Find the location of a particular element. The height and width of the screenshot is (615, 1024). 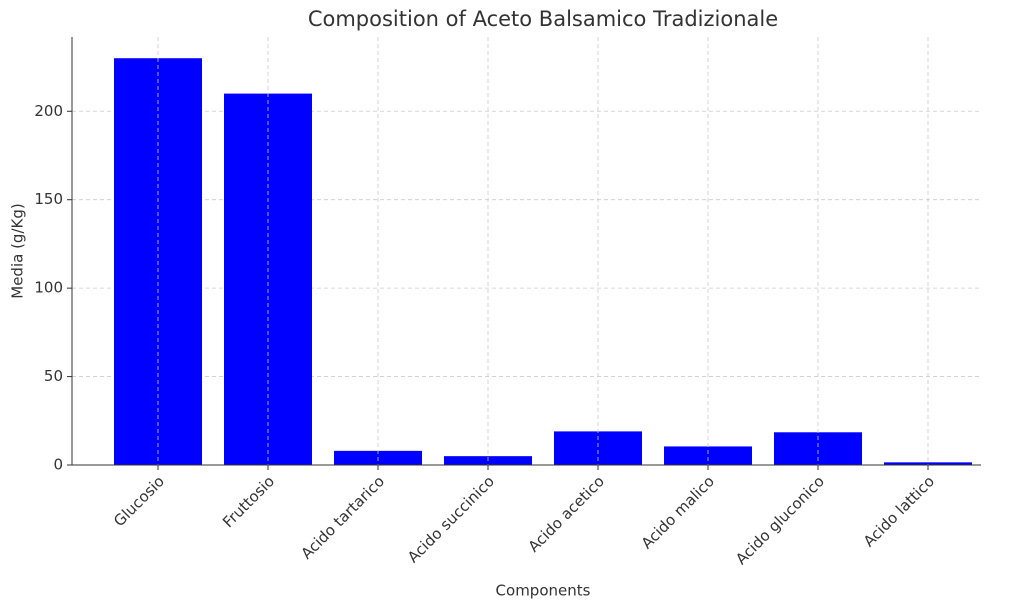

y-tick-label: 150 is located at coordinates (48, 199).